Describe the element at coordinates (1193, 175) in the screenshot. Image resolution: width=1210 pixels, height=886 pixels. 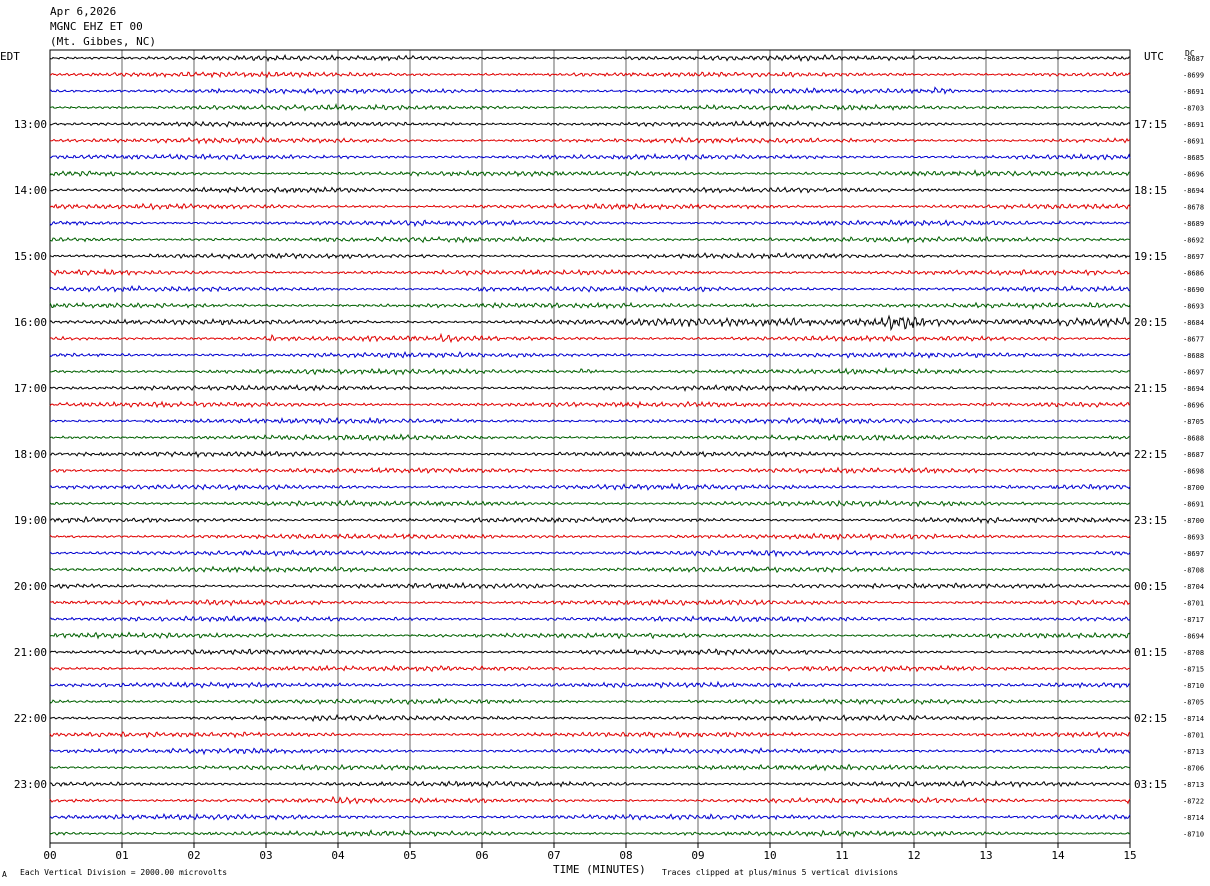
I see `dc-offset-label: -8696` at that location.